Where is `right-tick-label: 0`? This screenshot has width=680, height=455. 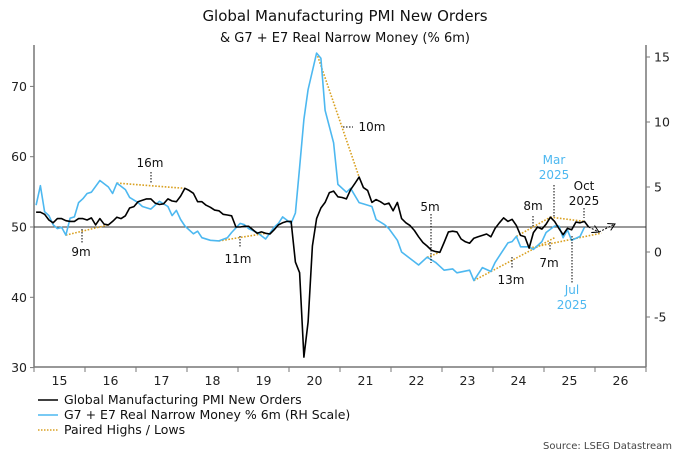
right-tick-label: 0 is located at coordinates (658, 252).